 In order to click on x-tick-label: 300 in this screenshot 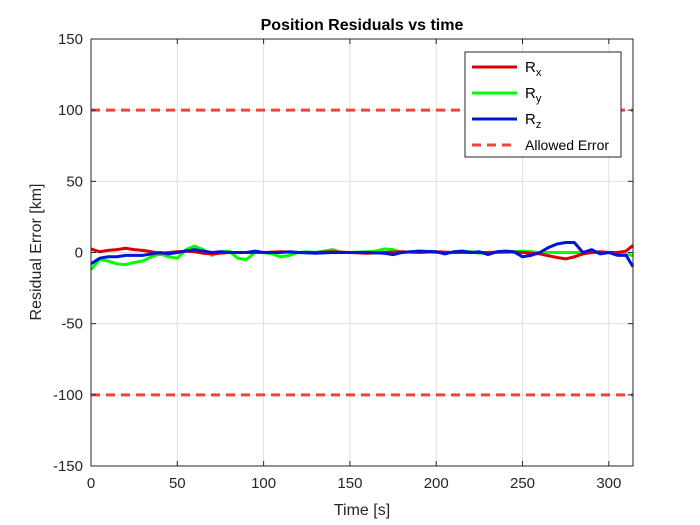, I will do `click(608, 483)`.